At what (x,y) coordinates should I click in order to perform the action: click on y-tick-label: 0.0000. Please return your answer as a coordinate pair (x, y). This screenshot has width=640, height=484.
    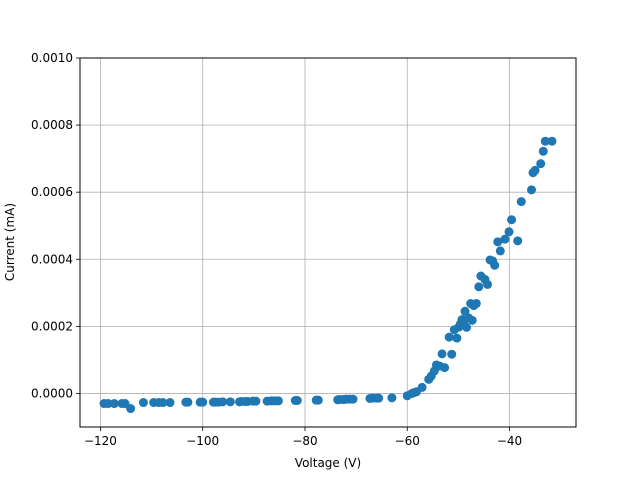
    Looking at the image, I should click on (52, 393).